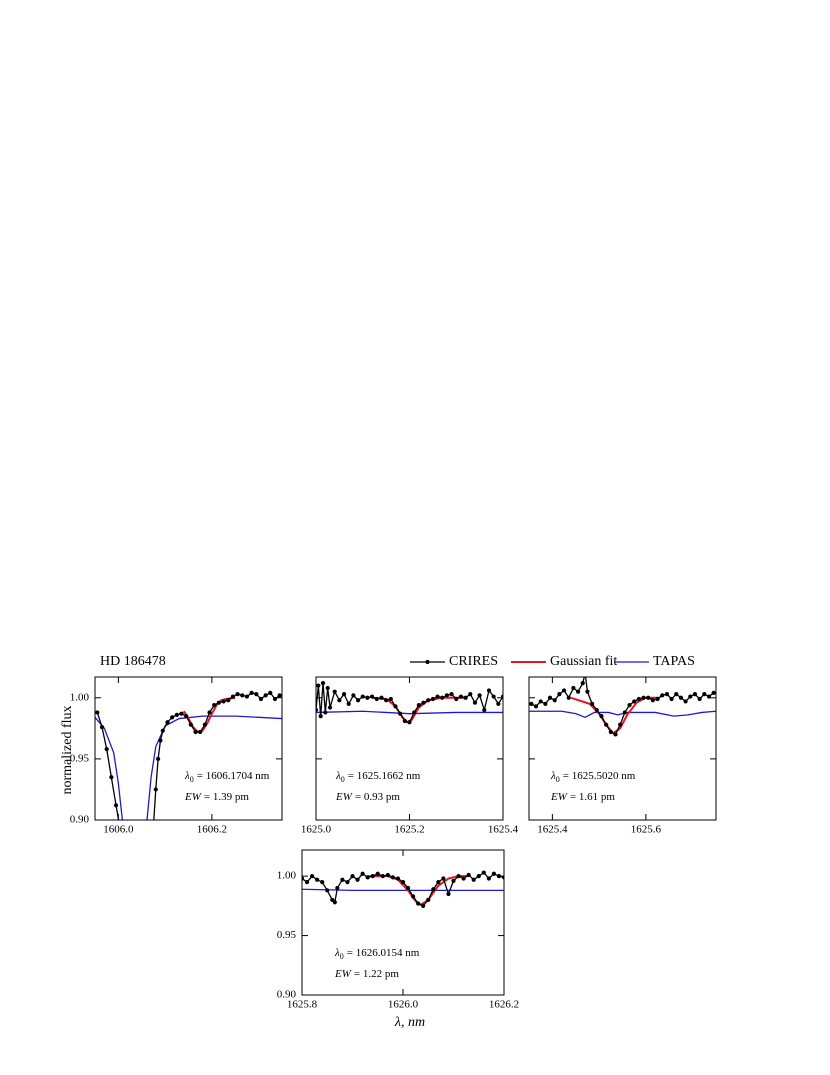  I want to click on annotation-text: = 1625.1662 nm, so click(384, 776).